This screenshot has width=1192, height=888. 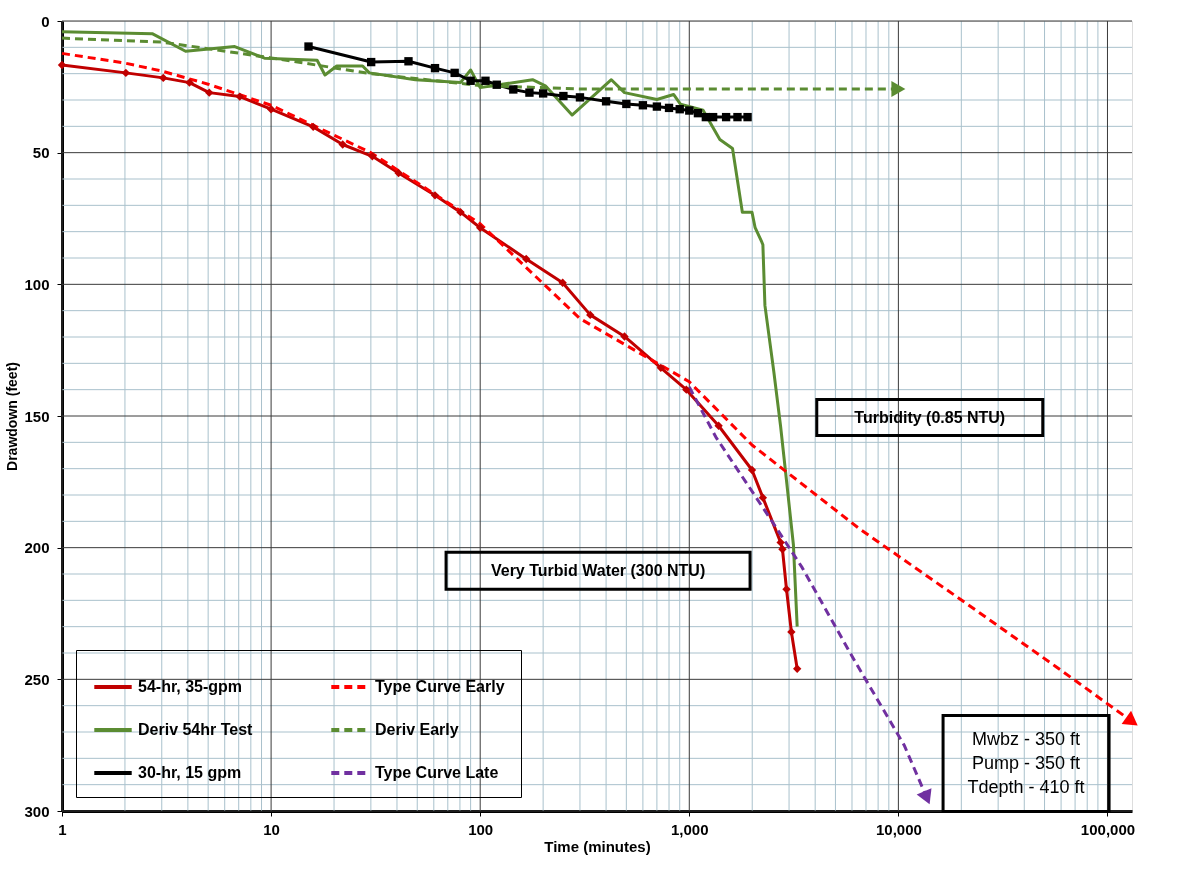 What do you see at coordinates (45, 21) in the screenshot?
I see `y-tick-label: 0` at bounding box center [45, 21].